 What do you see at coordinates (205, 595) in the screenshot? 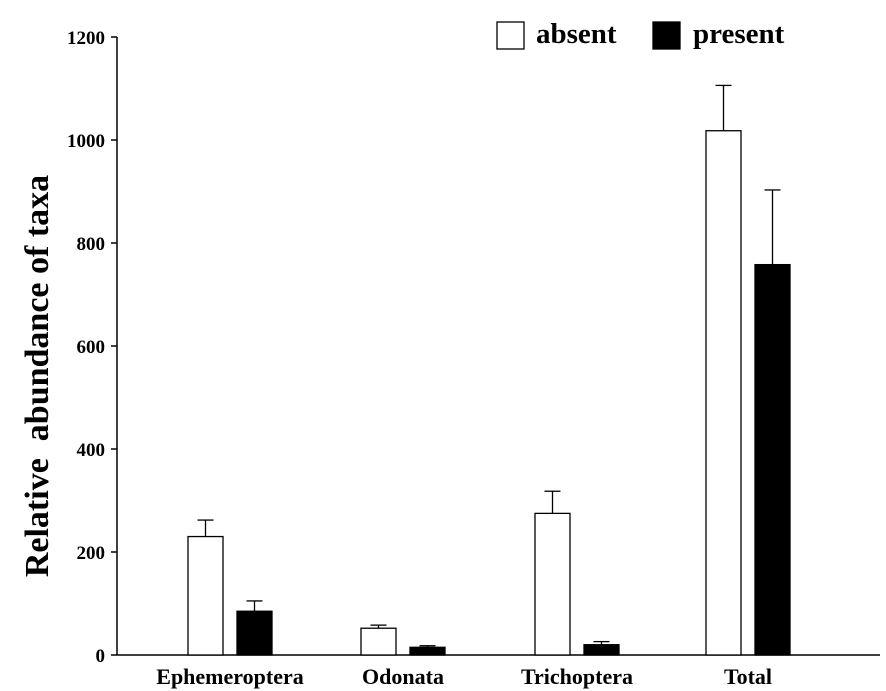
I see `bar-absent-ephemeroptera` at bounding box center [205, 595].